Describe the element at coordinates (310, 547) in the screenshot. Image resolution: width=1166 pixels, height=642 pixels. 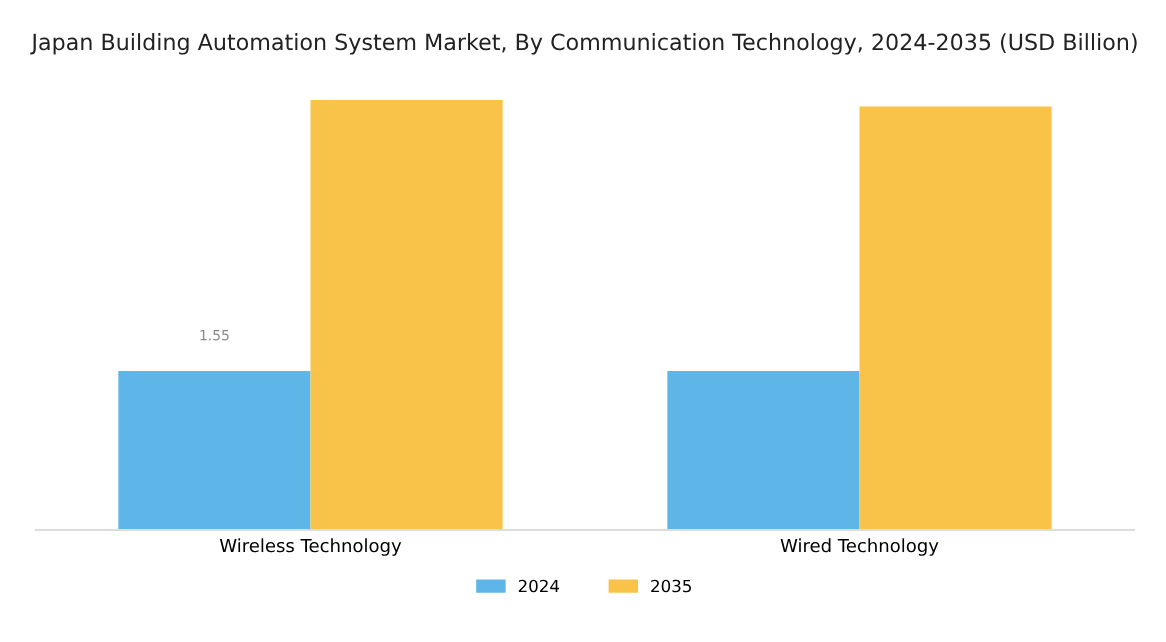
I see `x-tick-label: Wireless Technology` at that location.